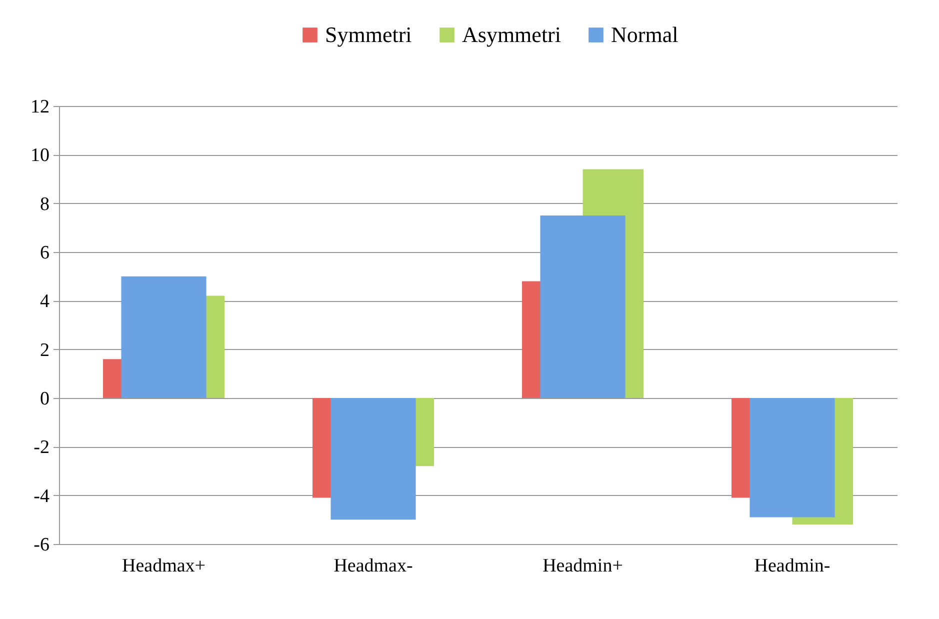 The width and height of the screenshot is (939, 619). I want to click on legend-label: Asymmetri, so click(511, 34).